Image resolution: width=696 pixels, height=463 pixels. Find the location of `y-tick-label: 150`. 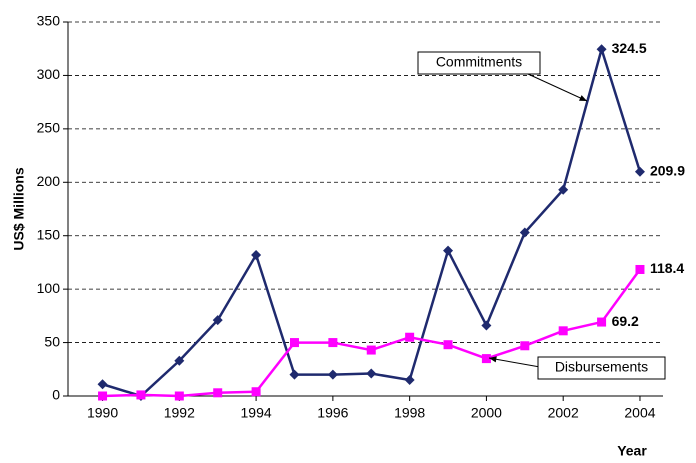

y-tick-label: 150 is located at coordinates (49, 234).